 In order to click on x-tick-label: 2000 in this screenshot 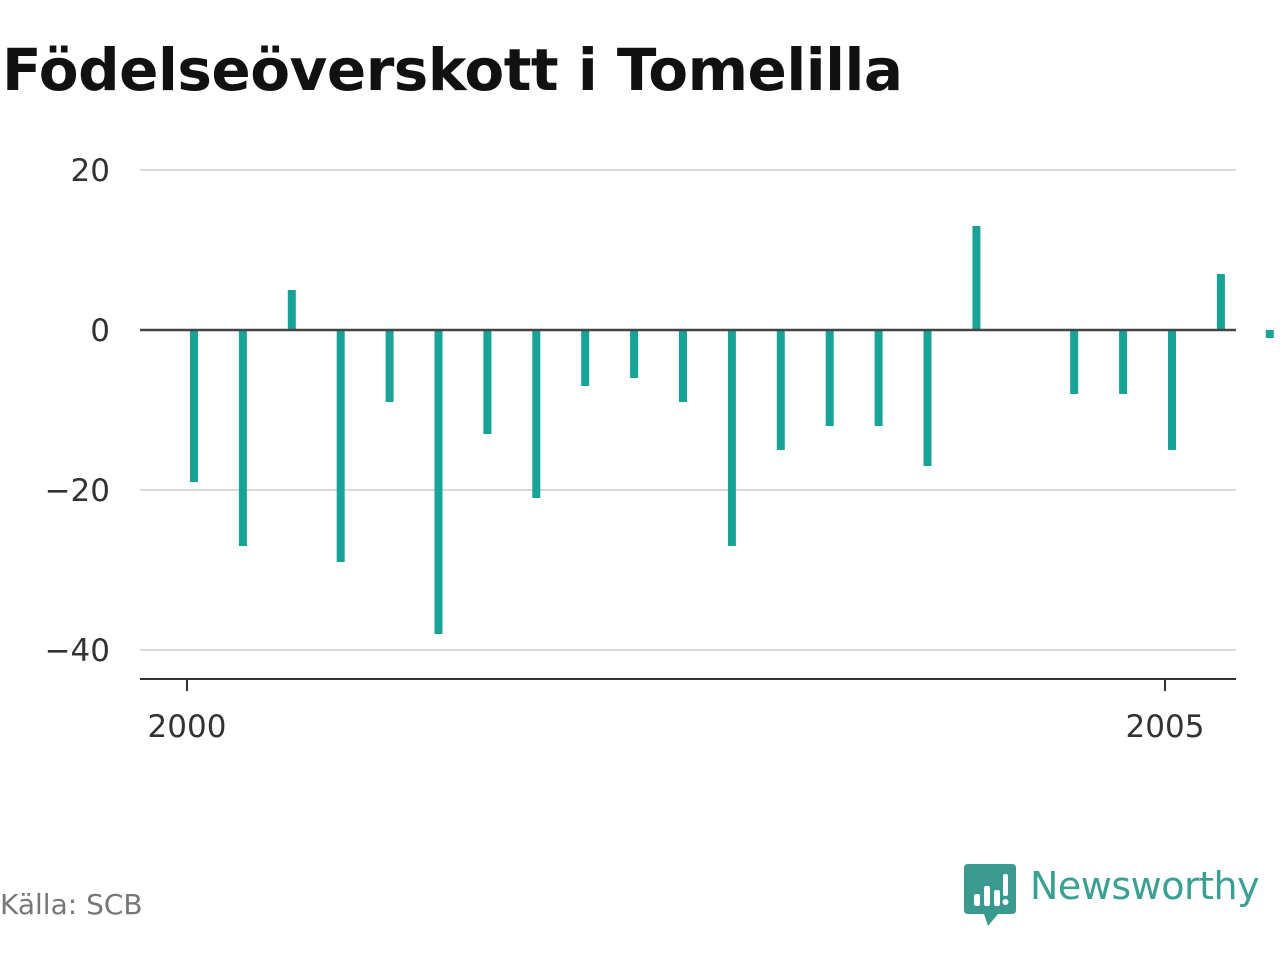, I will do `click(187, 727)`.